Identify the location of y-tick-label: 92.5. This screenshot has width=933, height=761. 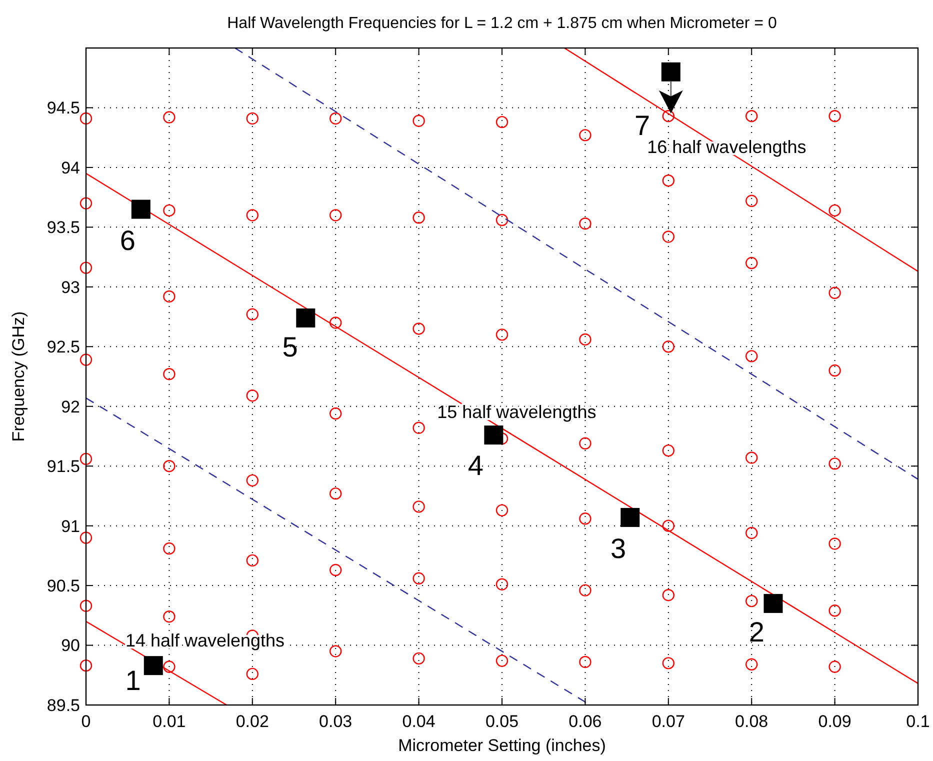
(63, 347).